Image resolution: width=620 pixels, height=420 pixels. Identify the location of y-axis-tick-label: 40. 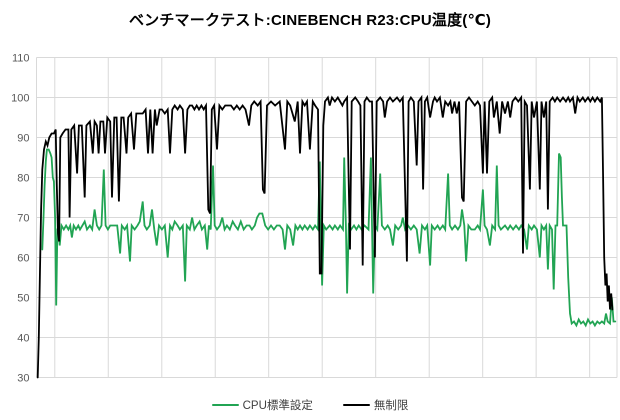
(23, 339).